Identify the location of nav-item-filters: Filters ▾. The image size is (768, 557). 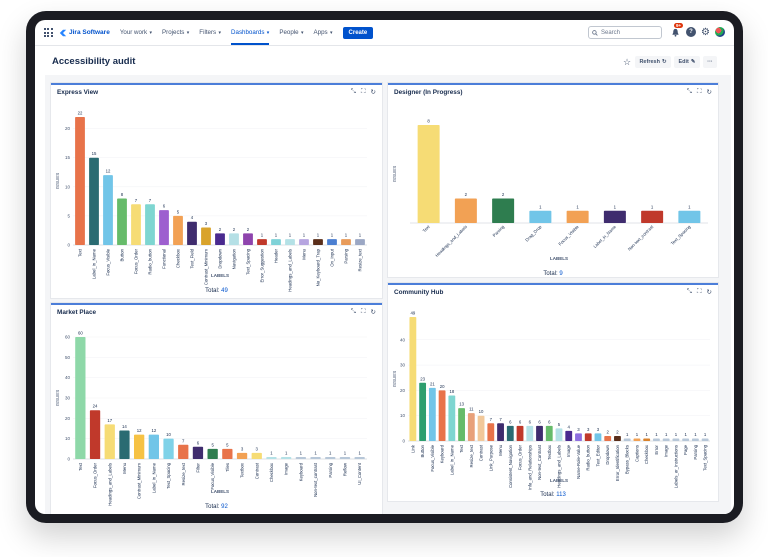
(210, 32).